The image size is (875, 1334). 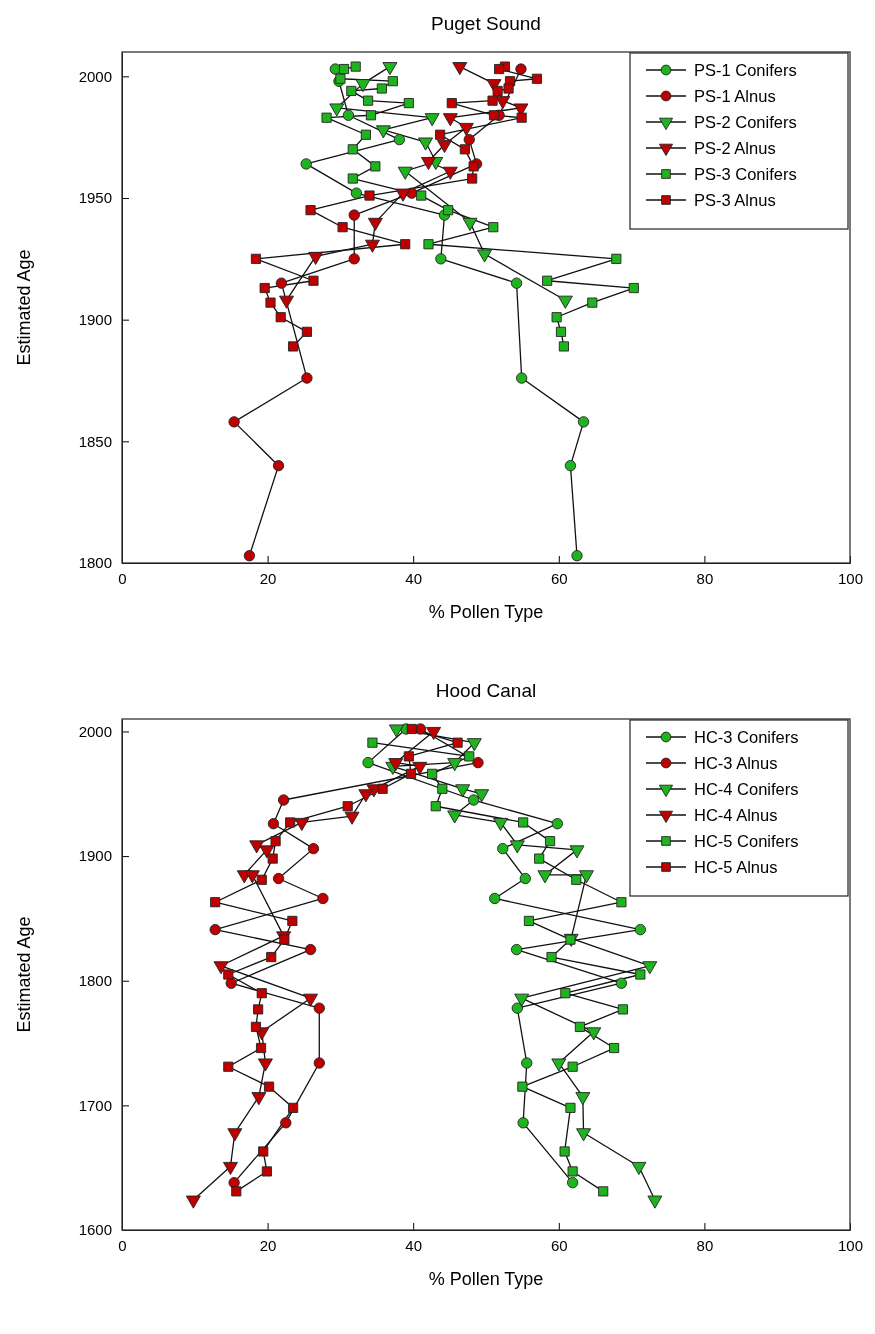 I want to click on legend-label: HC-4 Alnus, so click(x=736, y=815).